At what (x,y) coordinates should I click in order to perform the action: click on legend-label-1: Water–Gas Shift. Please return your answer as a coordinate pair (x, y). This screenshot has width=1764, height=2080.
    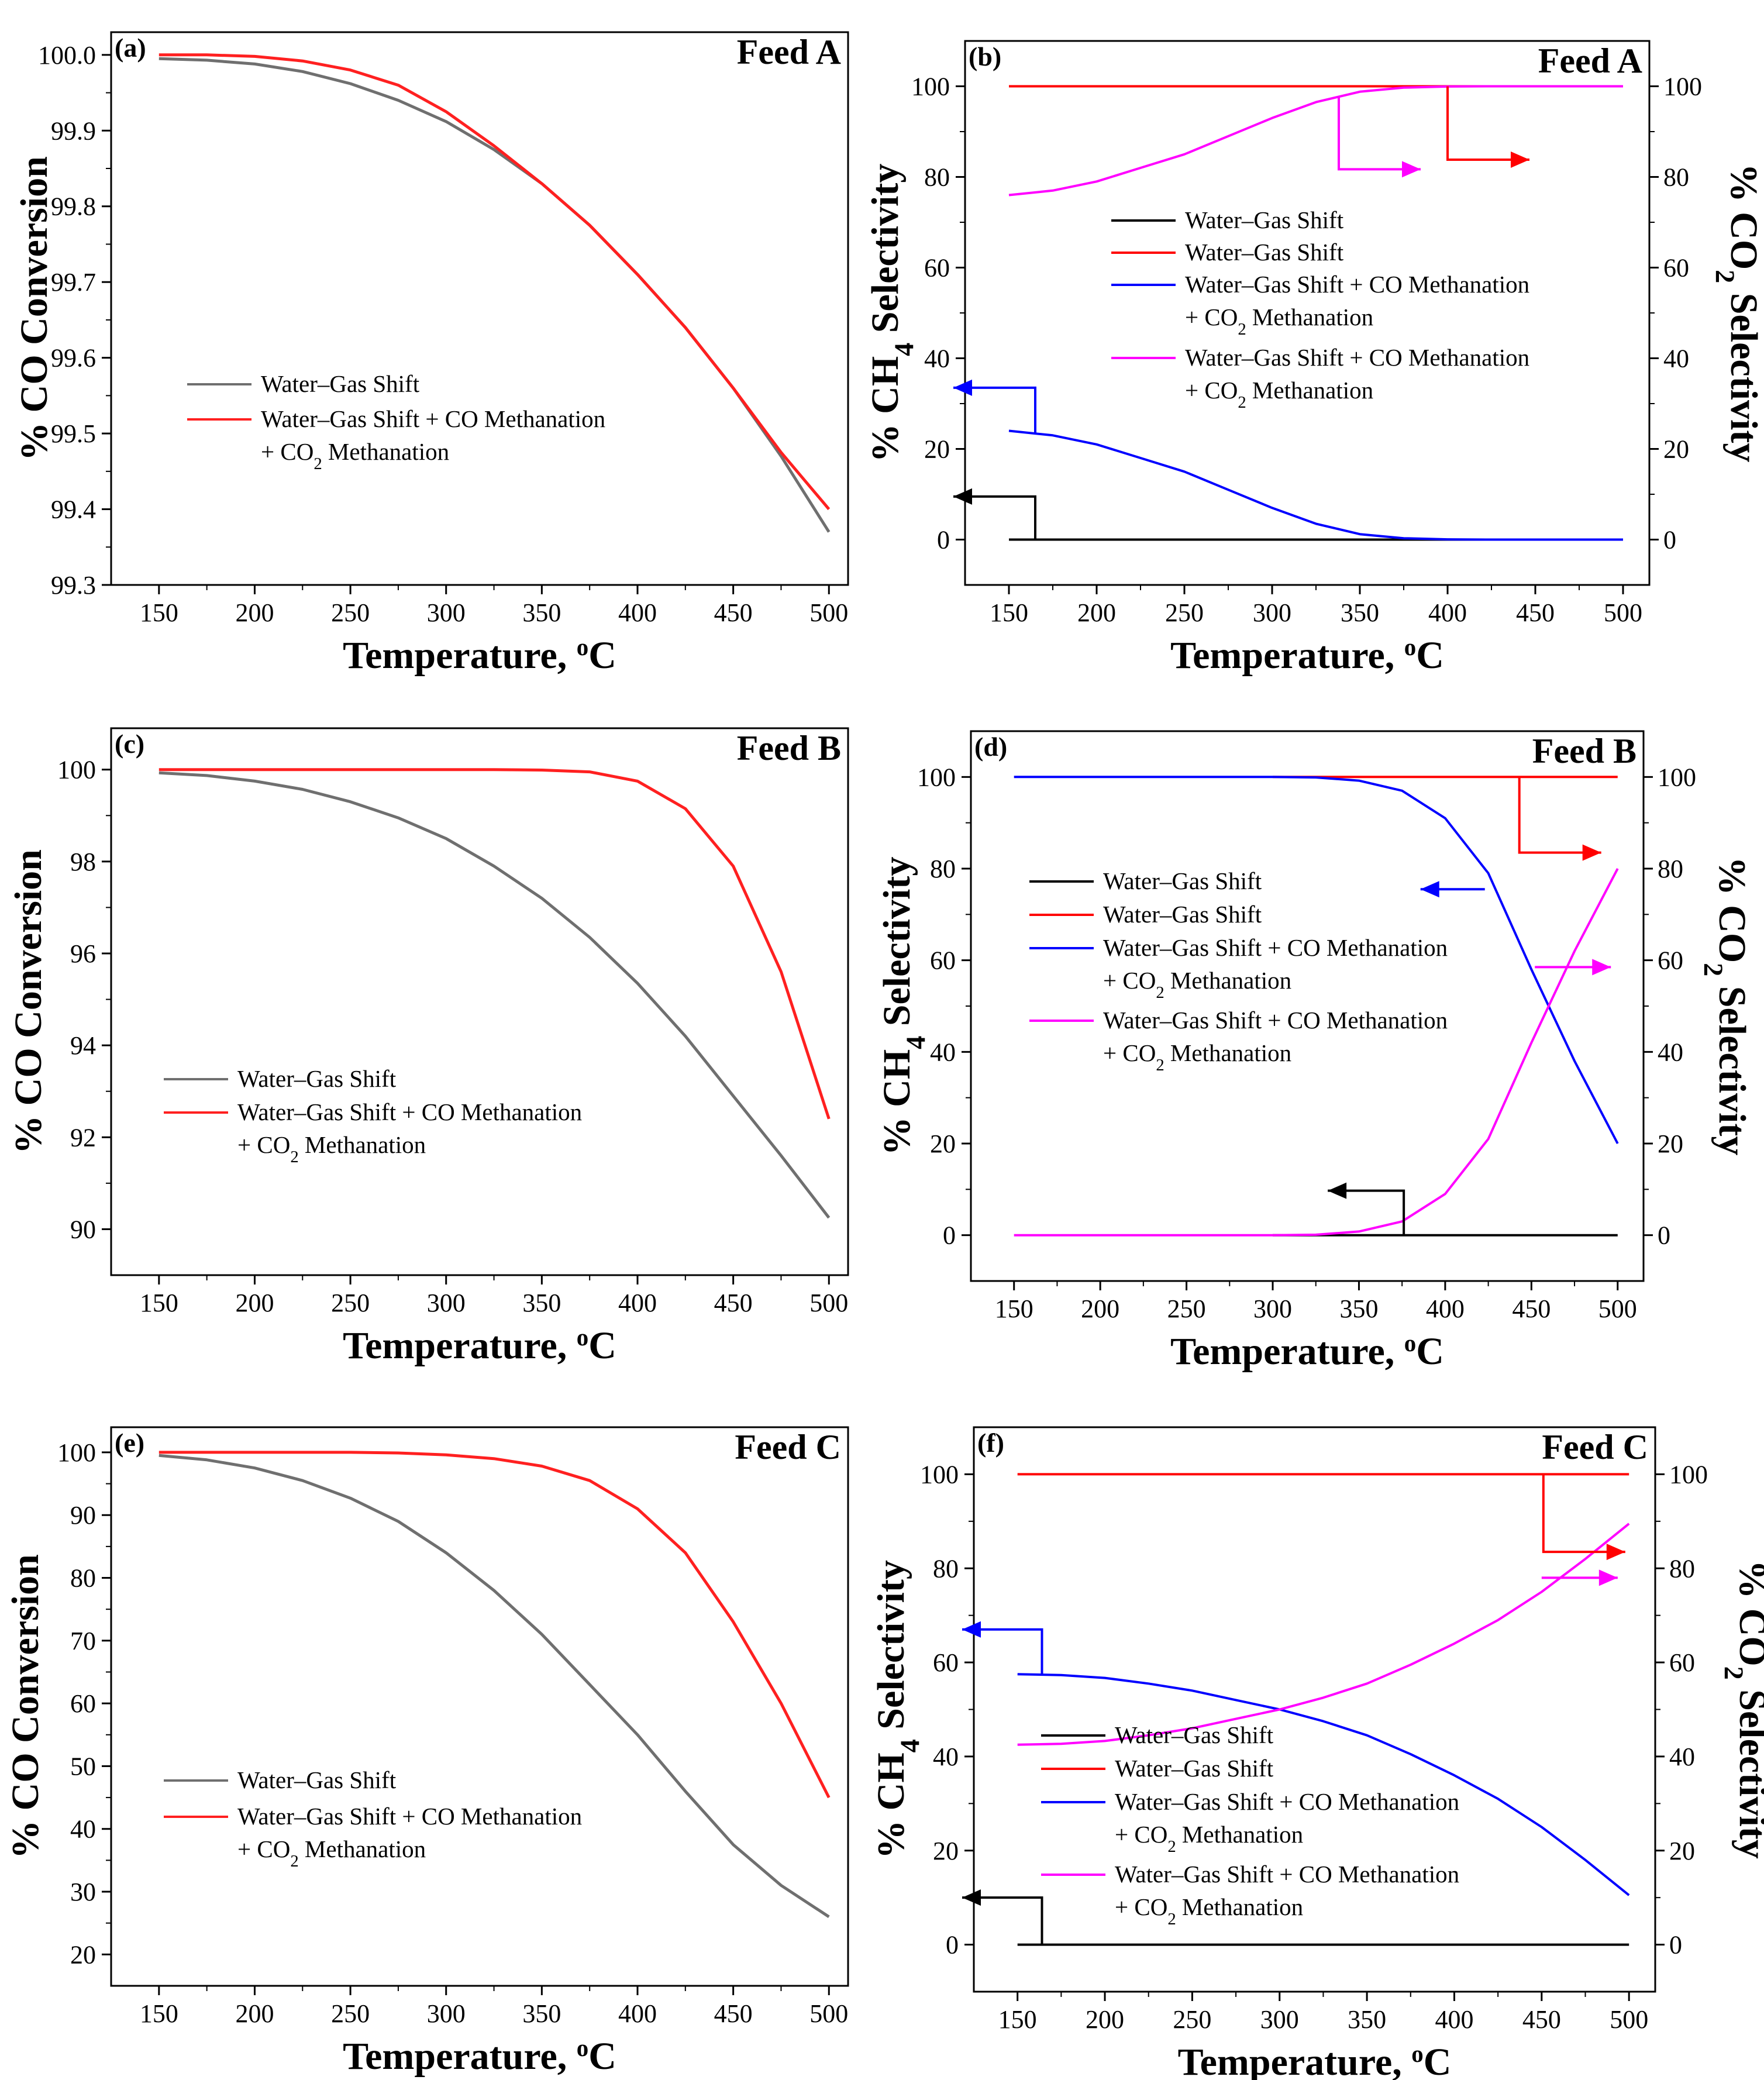
    Looking at the image, I should click on (1194, 1768).